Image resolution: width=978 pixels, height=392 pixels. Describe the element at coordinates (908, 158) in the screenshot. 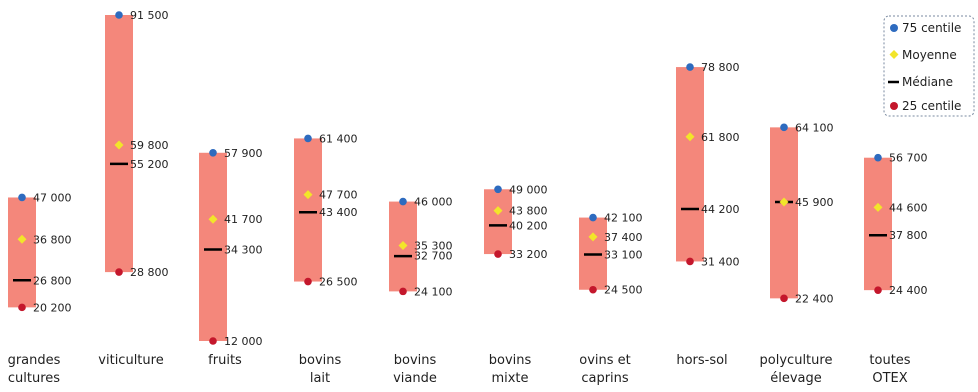

I see `value-label-75-centile: 56 700` at that location.